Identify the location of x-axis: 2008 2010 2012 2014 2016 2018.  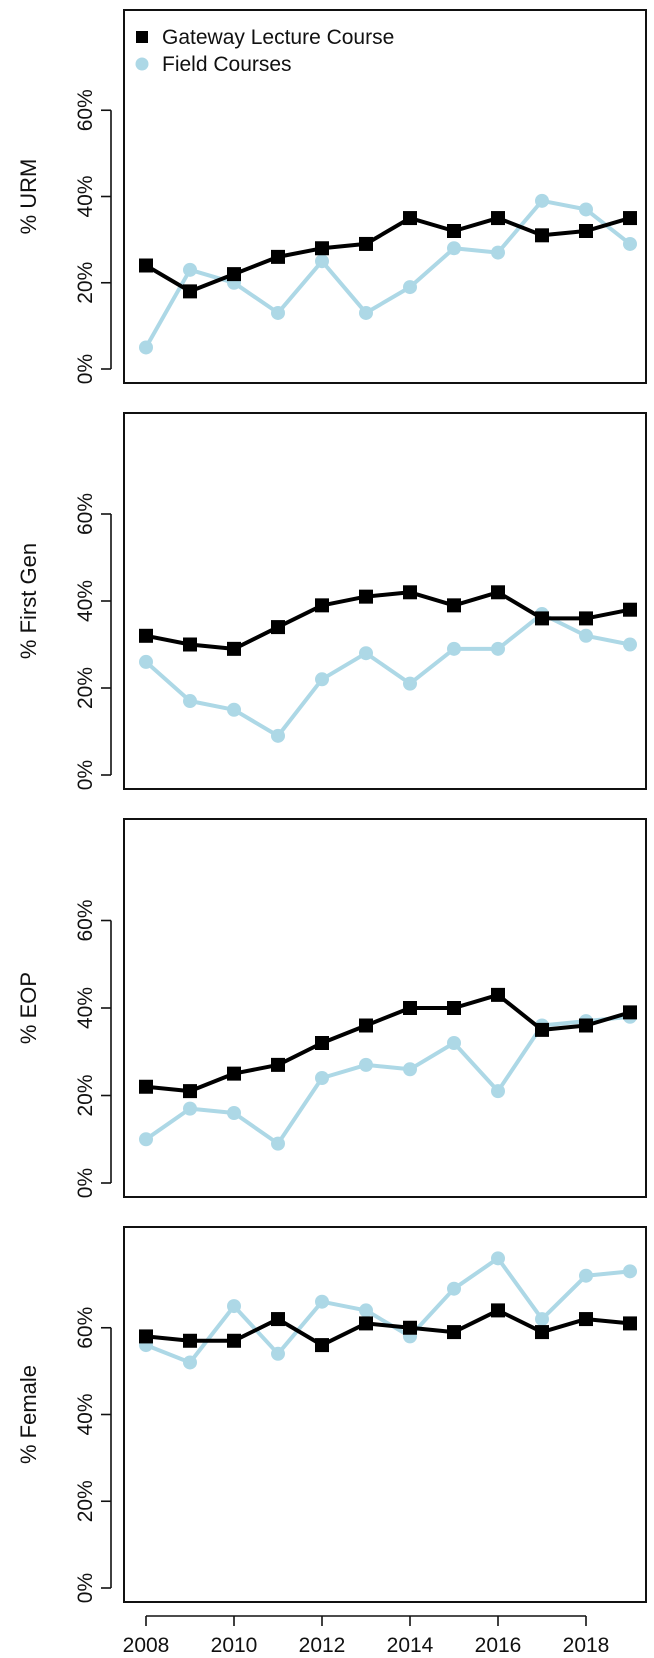
(366, 1636).